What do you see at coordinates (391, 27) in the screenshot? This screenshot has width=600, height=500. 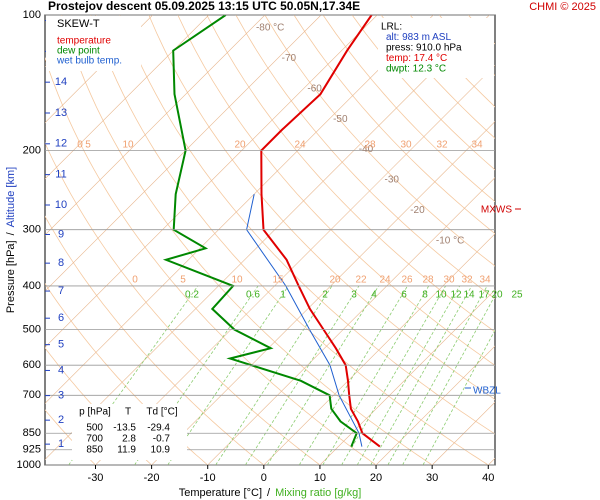 I see `lrl-line: LRL:` at bounding box center [391, 27].